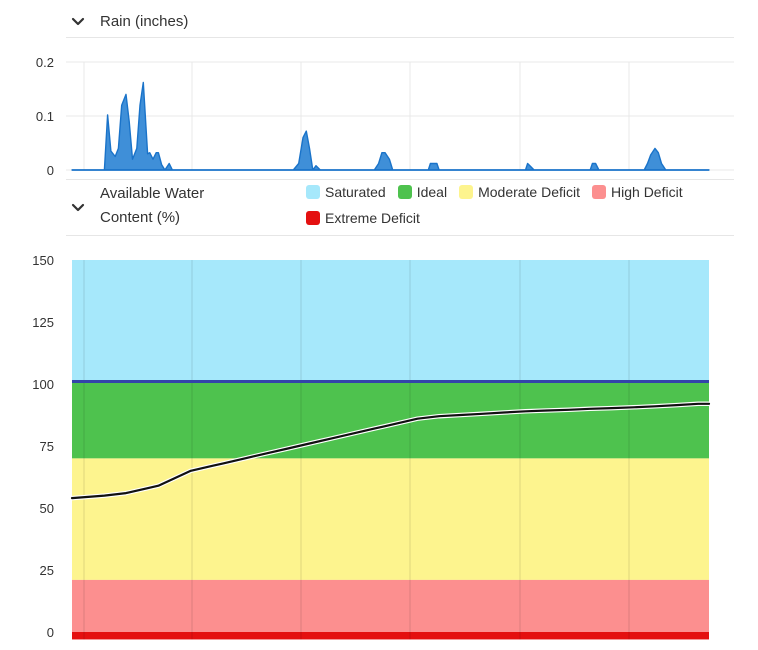 This screenshot has width=758, height=650. I want to click on rain-y-tick-label: 0.2, so click(45, 62).